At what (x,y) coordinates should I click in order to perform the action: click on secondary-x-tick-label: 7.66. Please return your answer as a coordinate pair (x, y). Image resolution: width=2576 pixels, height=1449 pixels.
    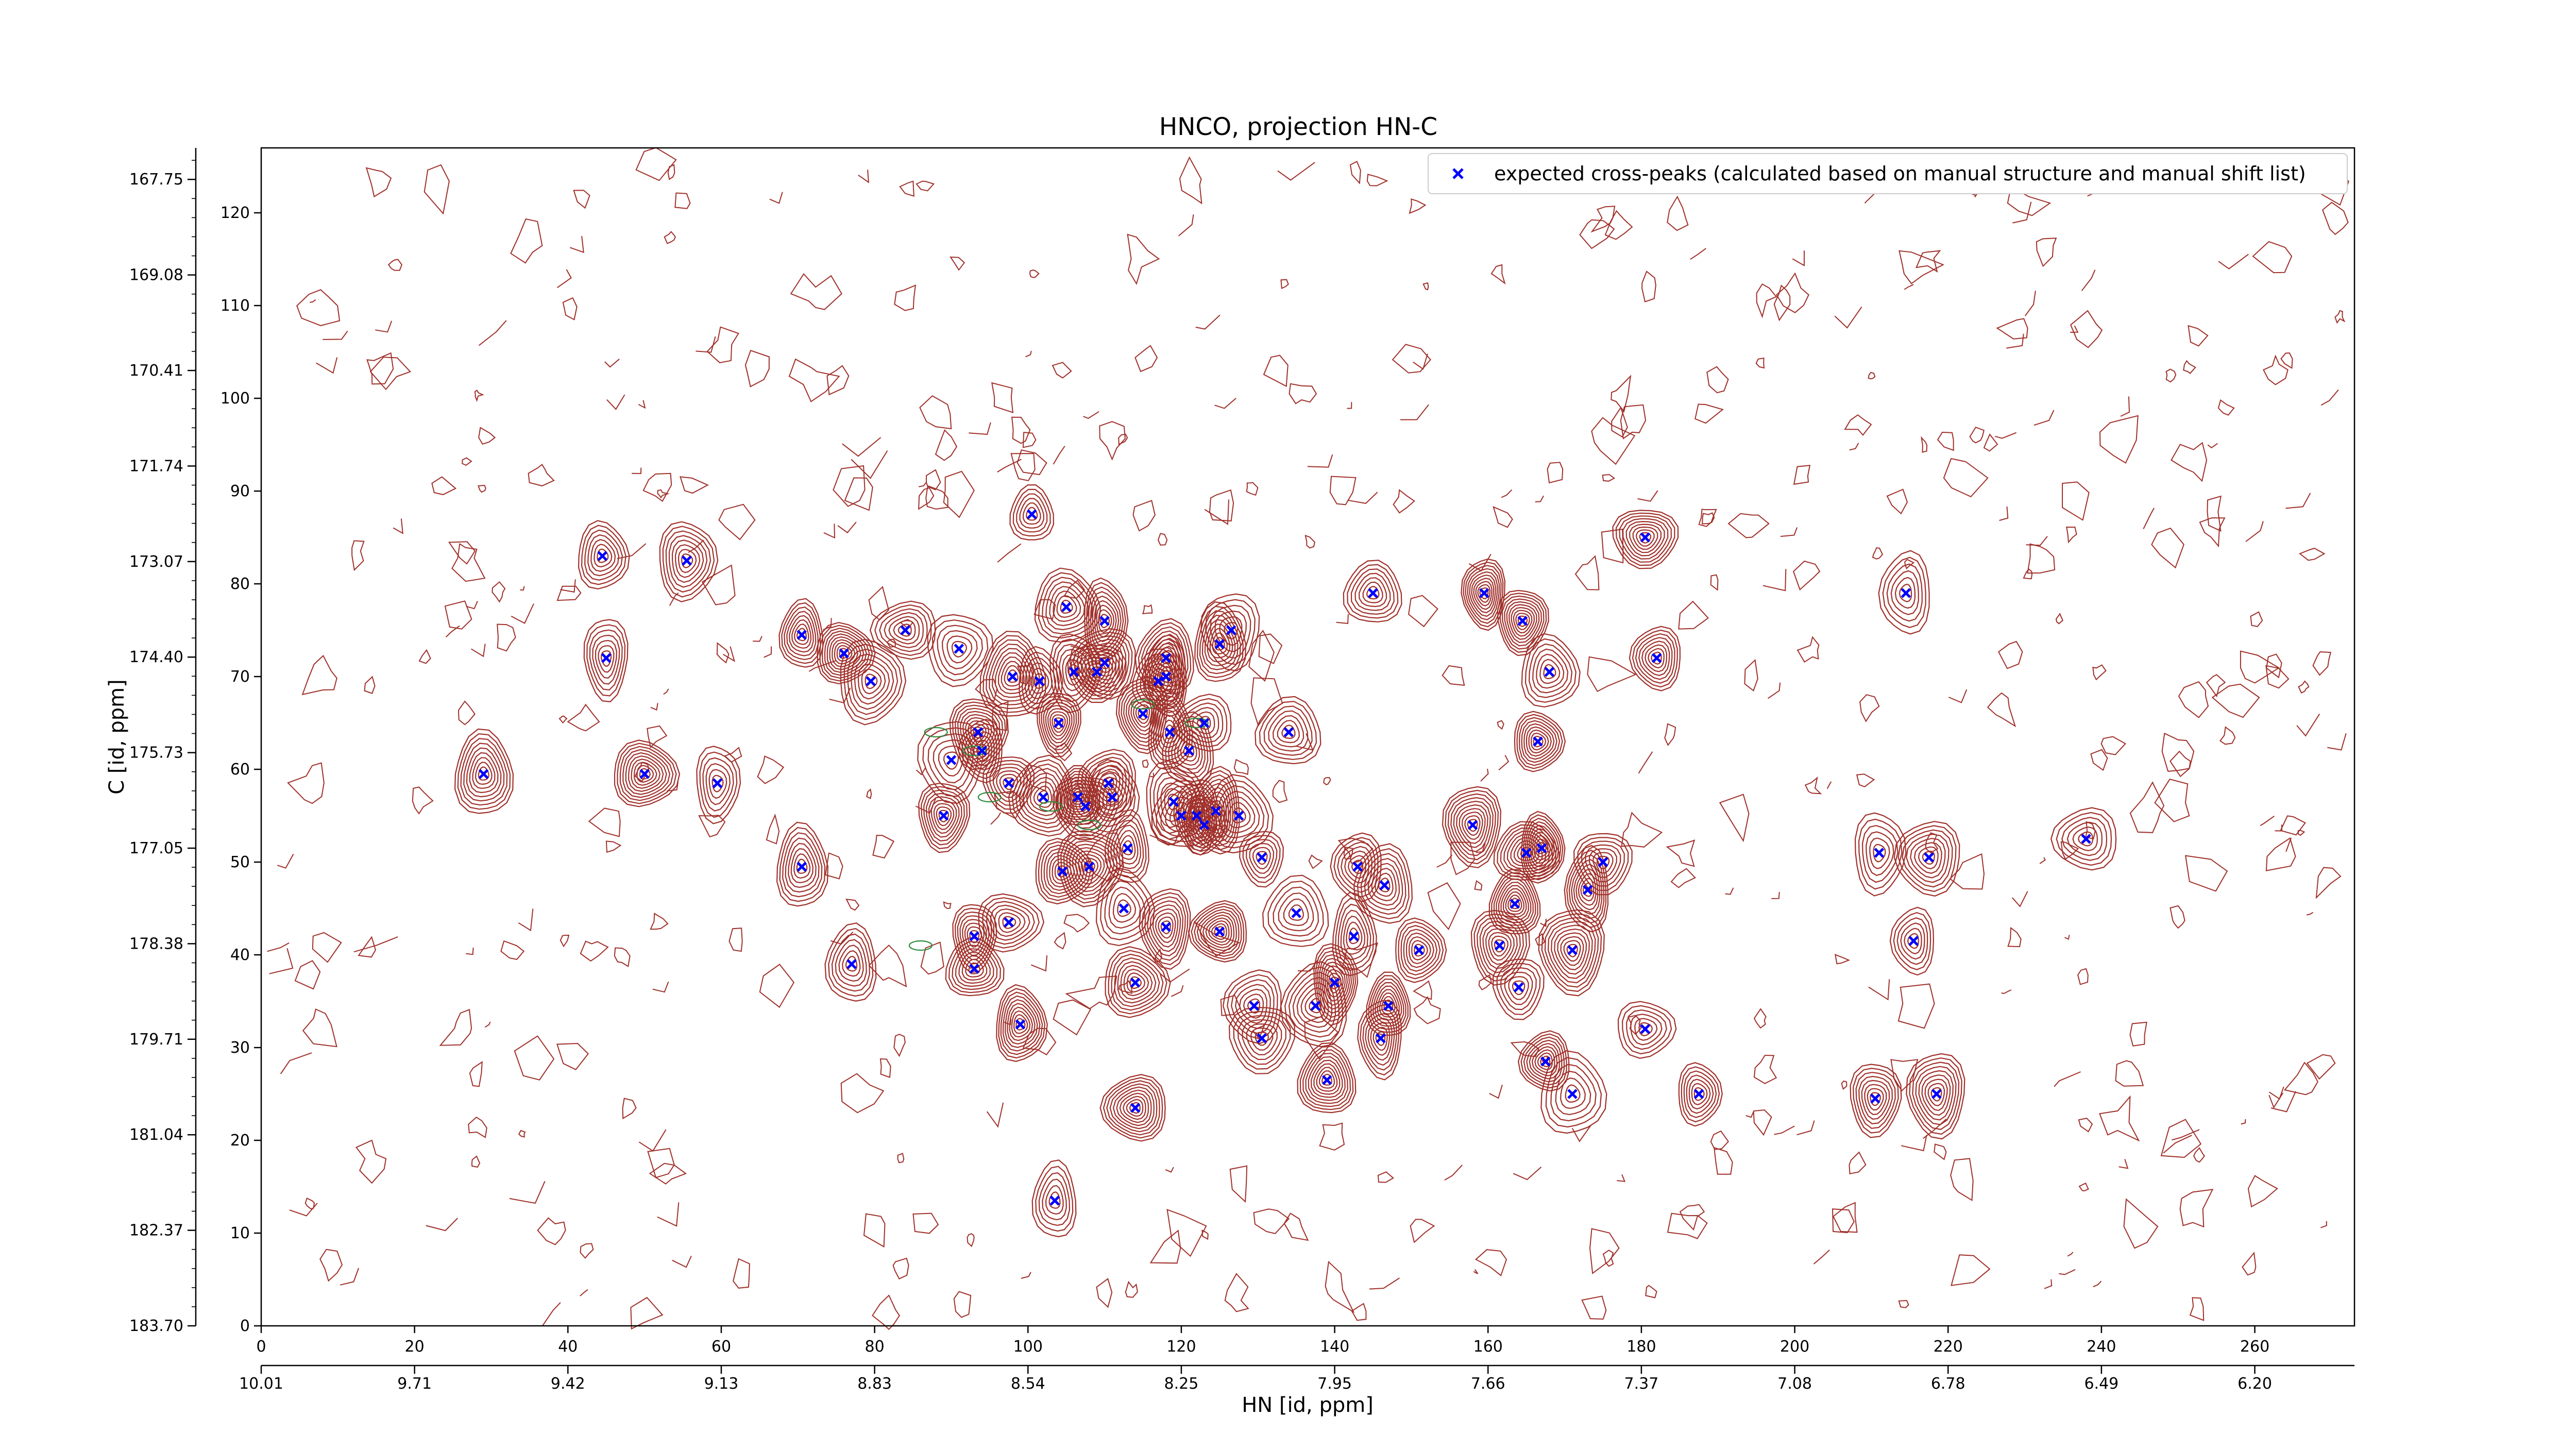
    Looking at the image, I should click on (1488, 1384).